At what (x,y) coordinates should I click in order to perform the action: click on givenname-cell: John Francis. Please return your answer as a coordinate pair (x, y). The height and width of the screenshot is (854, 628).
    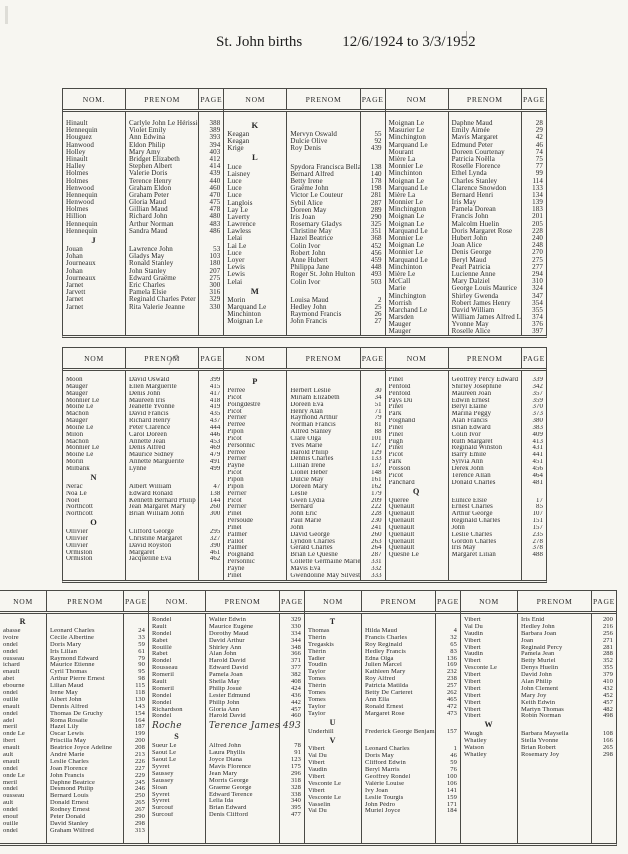
    Looking at the image, I should click on (84, 776).